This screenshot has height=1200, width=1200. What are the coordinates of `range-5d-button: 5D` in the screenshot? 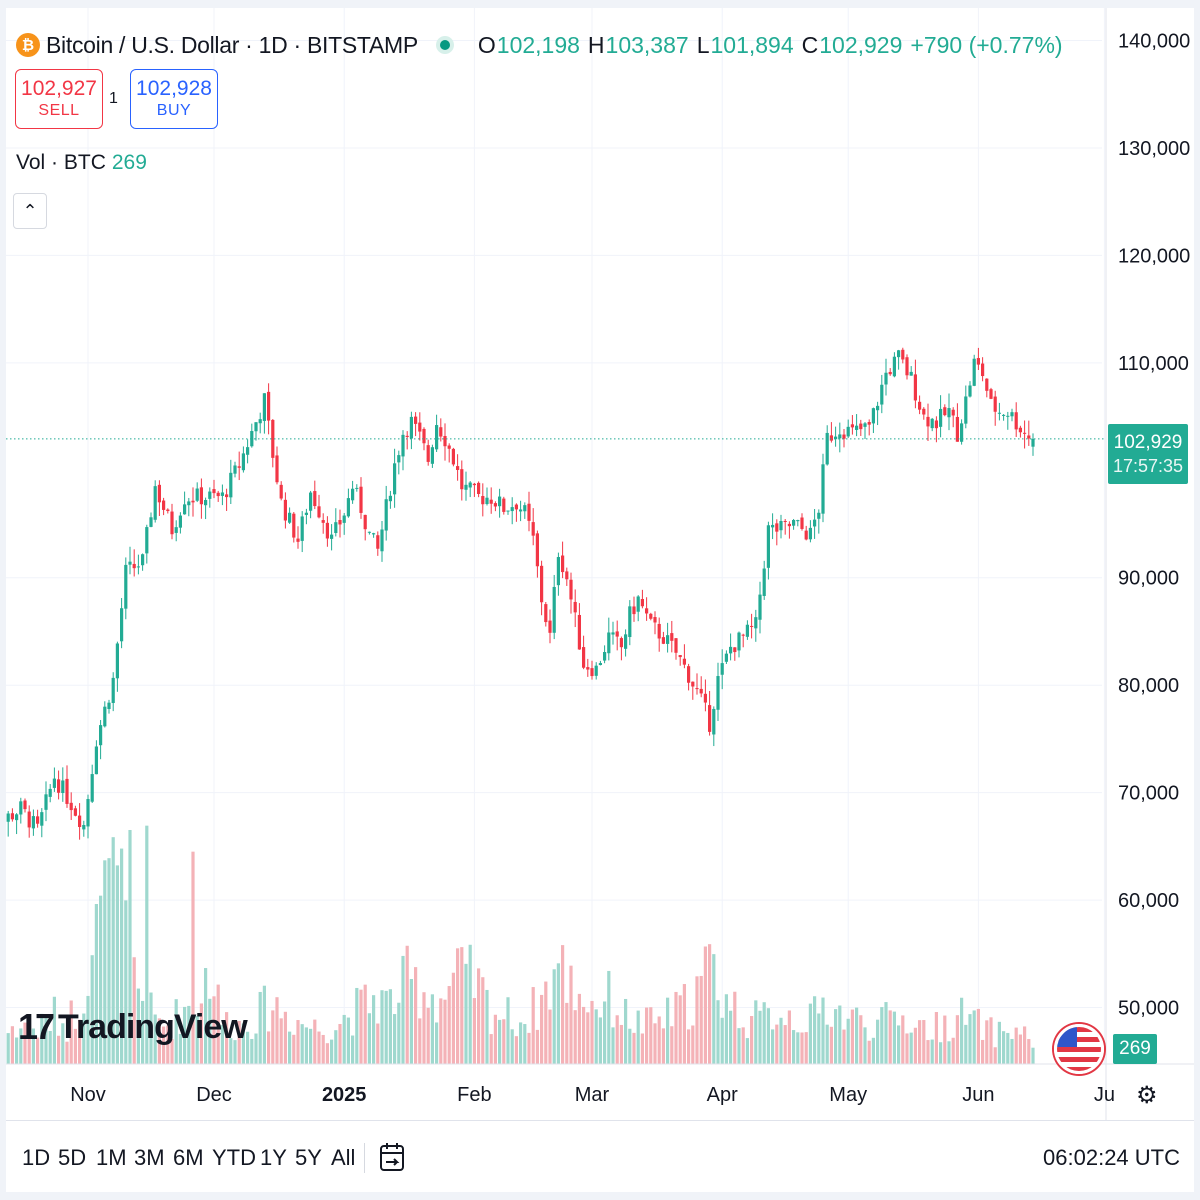 It's located at (72, 1157).